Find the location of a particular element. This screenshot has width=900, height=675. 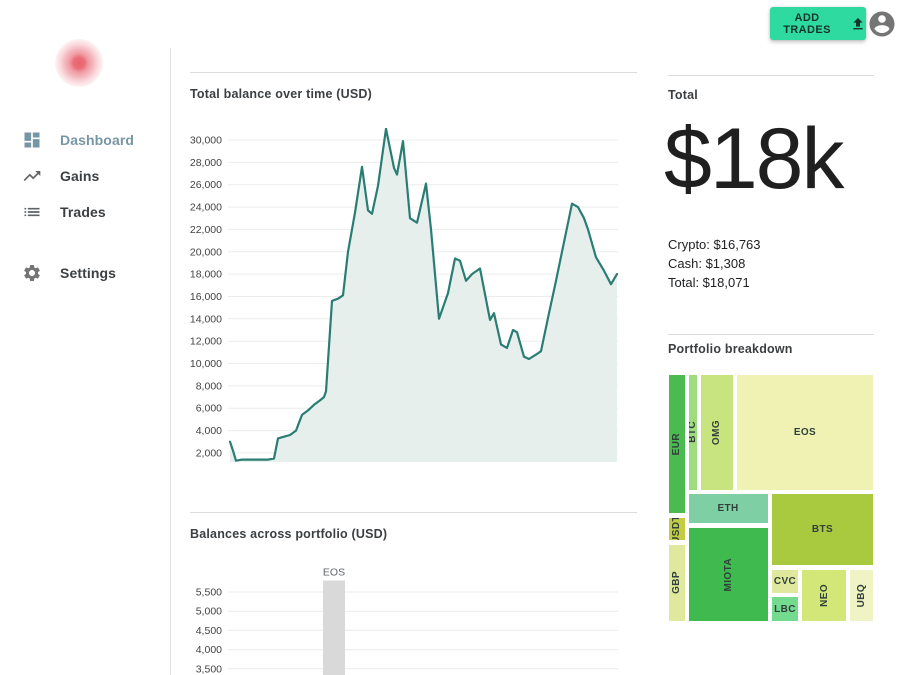

y-tick-label: 28,000 is located at coordinates (206, 163).